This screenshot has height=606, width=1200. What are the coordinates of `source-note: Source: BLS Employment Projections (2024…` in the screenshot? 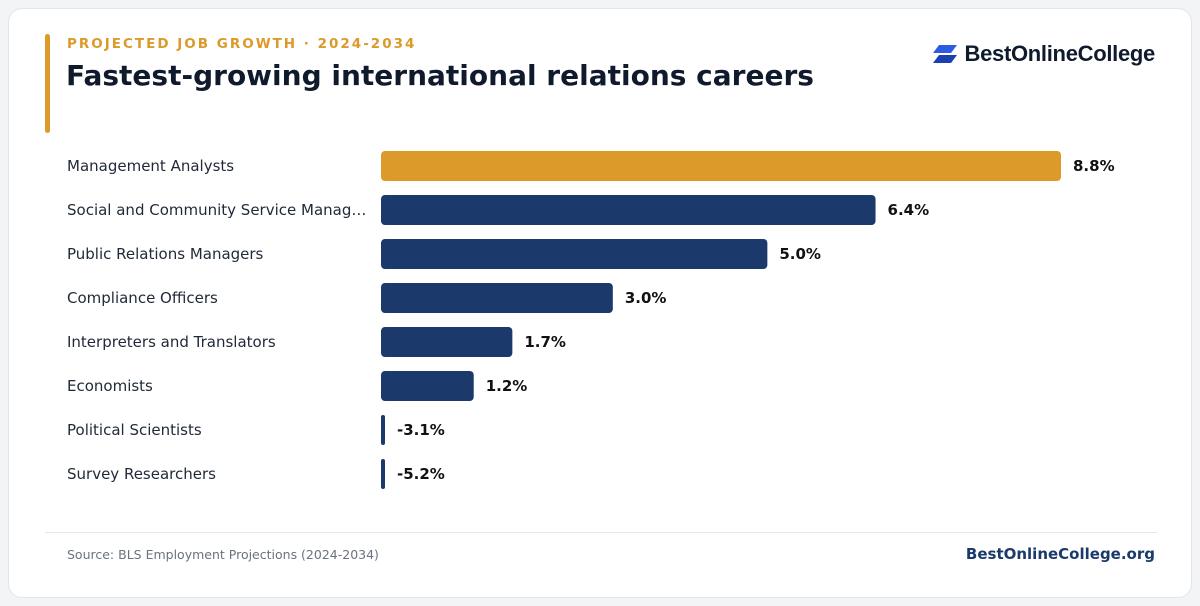 It's located at (223, 554).